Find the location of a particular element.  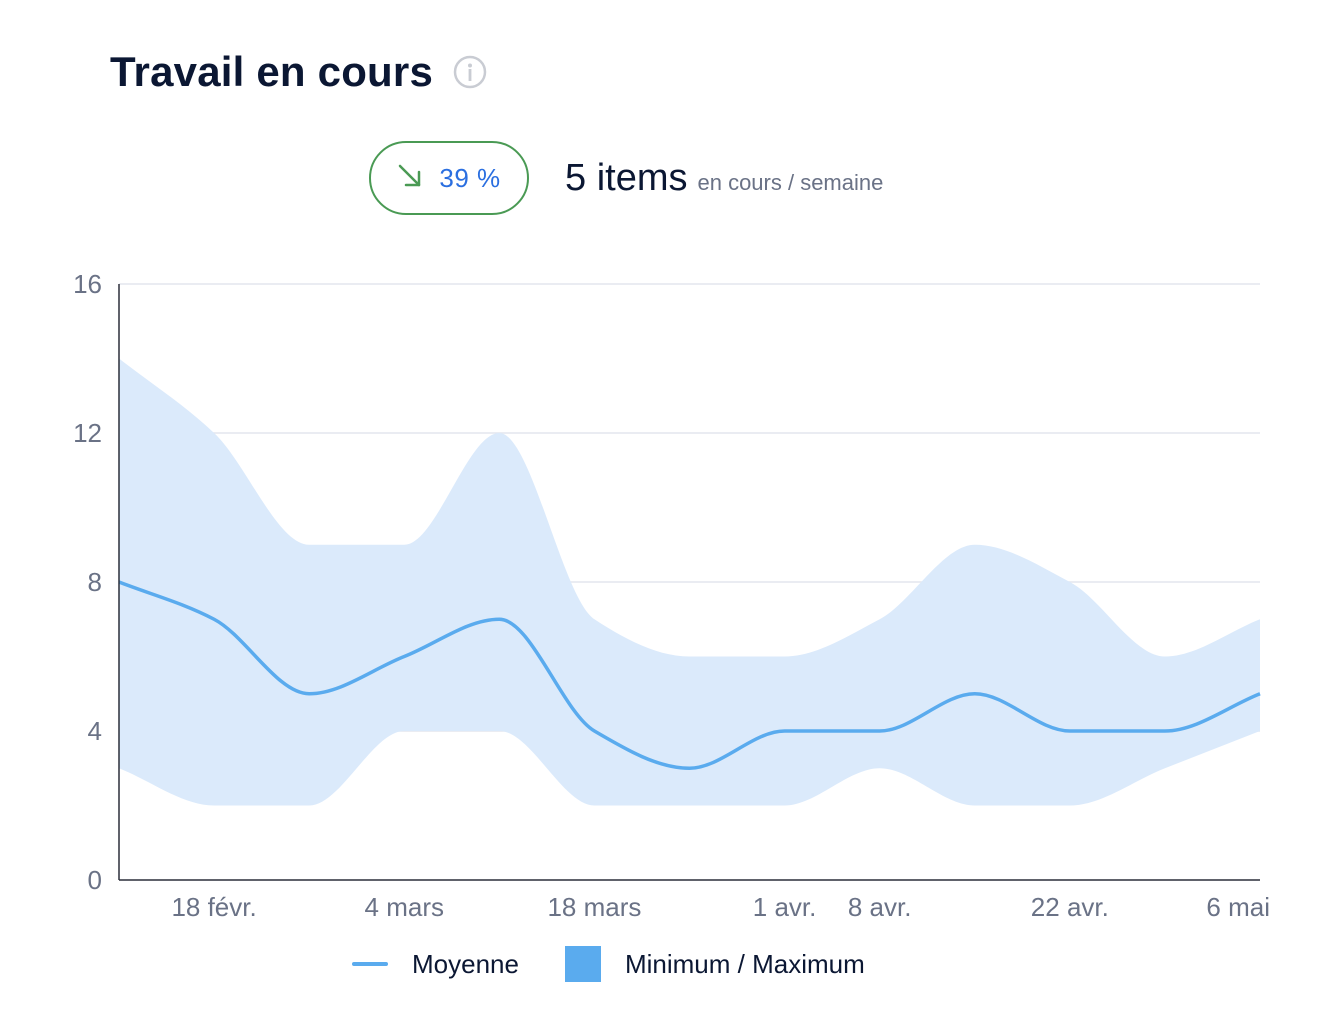

x-tick-label: 6 mai is located at coordinates (1238, 907).